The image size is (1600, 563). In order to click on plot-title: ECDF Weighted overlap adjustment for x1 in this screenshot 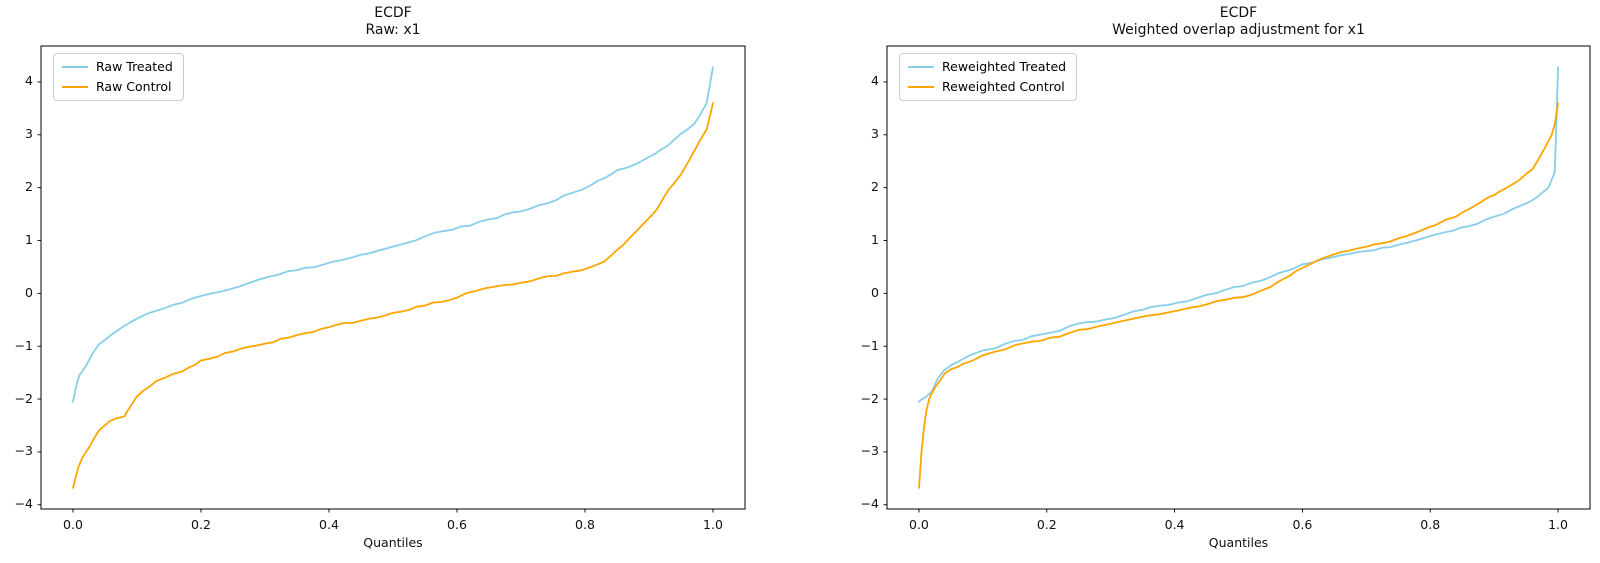, I will do `click(1239, 22)`.